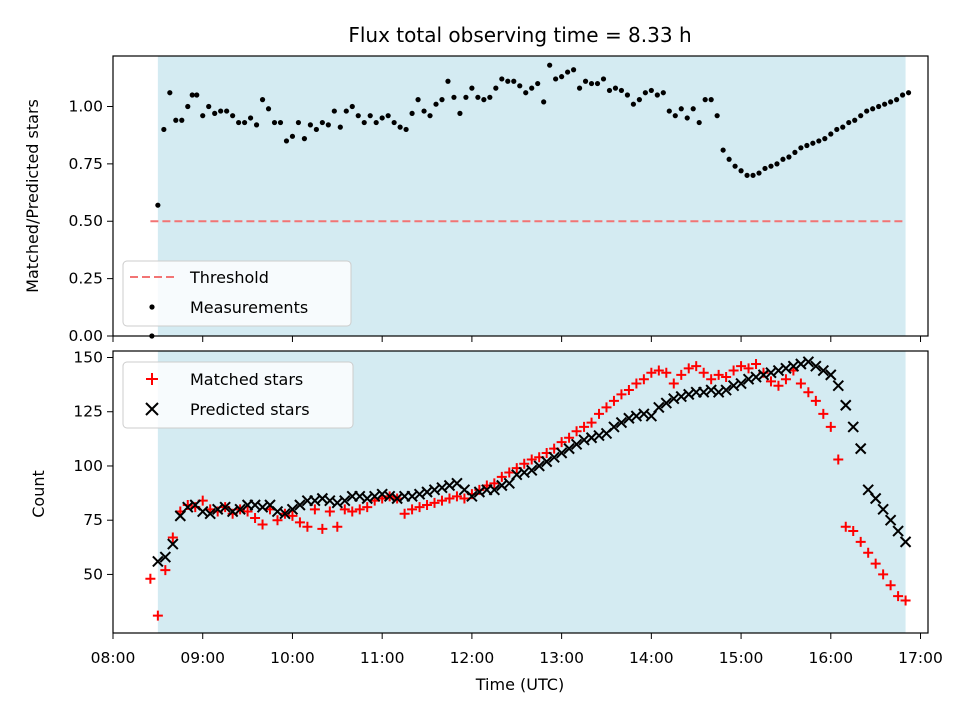 The image size is (960, 720). I want to click on top-legend: Threshold Measurements, so click(237, 293).